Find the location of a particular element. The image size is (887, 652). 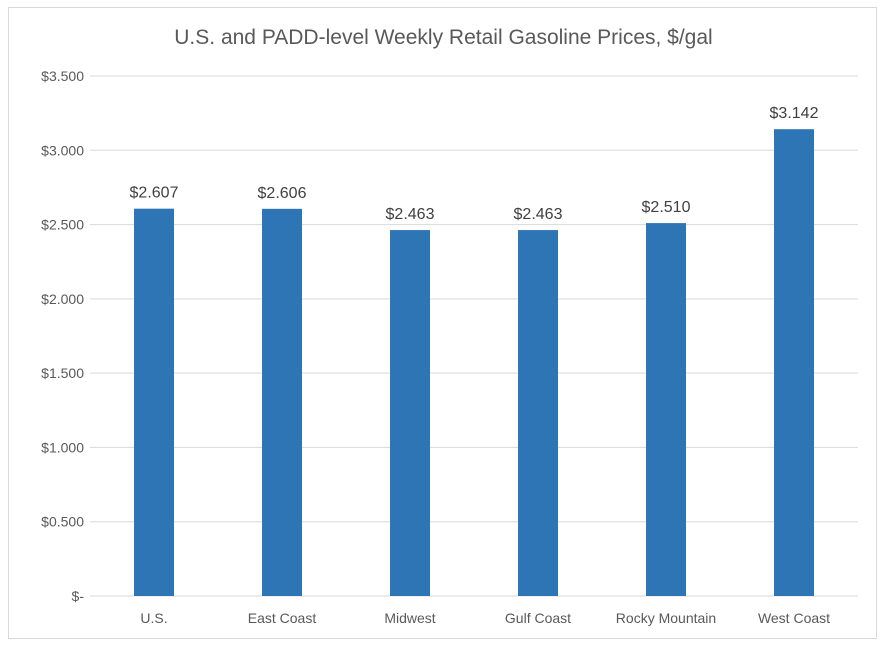

data-label: $3.142 is located at coordinates (794, 113).